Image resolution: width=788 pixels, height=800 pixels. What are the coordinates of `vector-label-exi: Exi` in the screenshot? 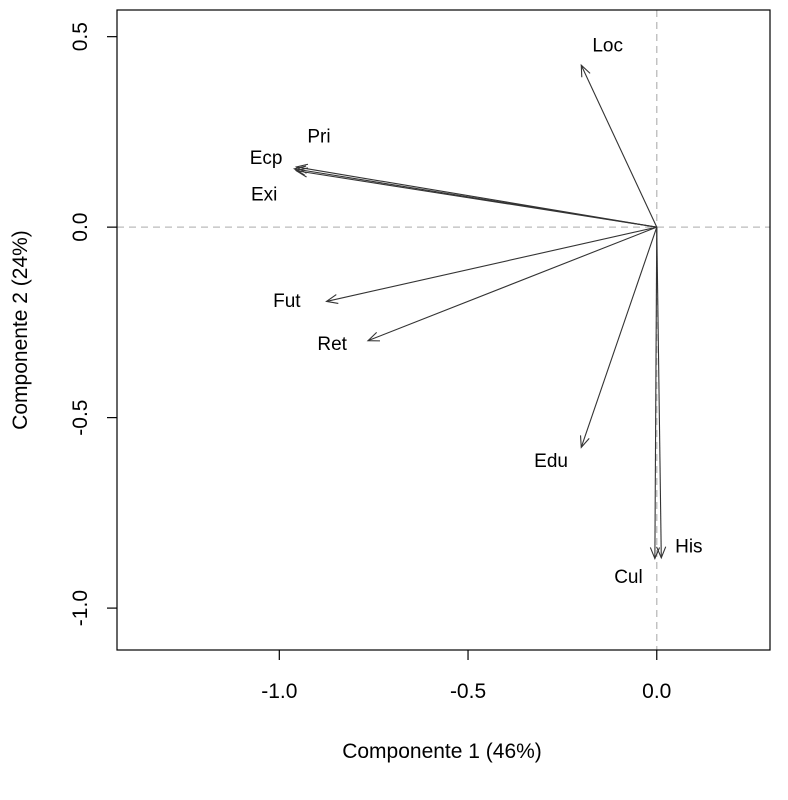 It's located at (264, 194).